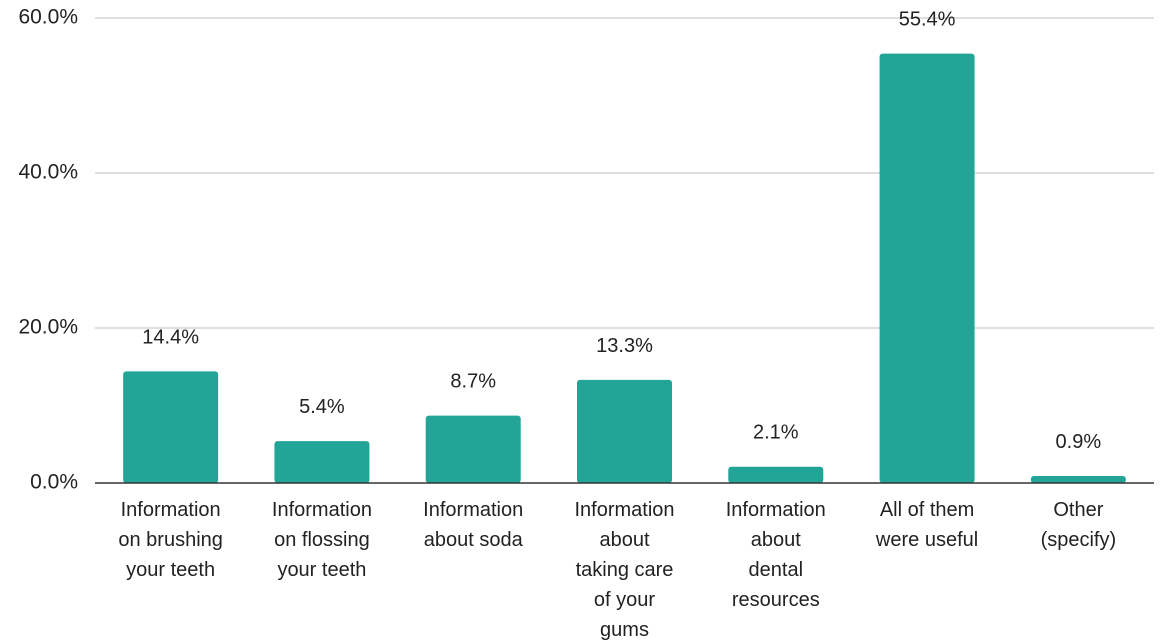 The height and width of the screenshot is (641, 1174). Describe the element at coordinates (1079, 540) in the screenshot. I see `category-label-line: (specify)` at that location.